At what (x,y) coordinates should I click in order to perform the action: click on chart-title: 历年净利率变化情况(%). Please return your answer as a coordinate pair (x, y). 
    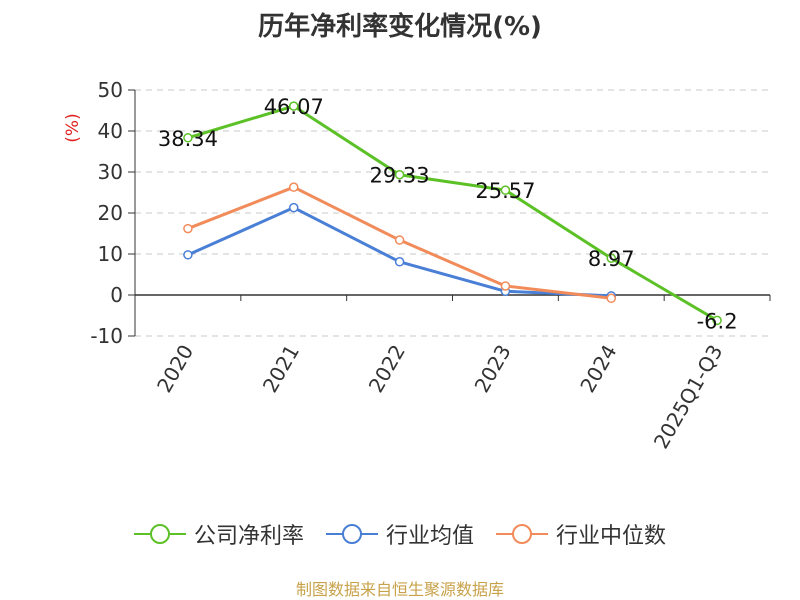
    Looking at the image, I should click on (400, 27).